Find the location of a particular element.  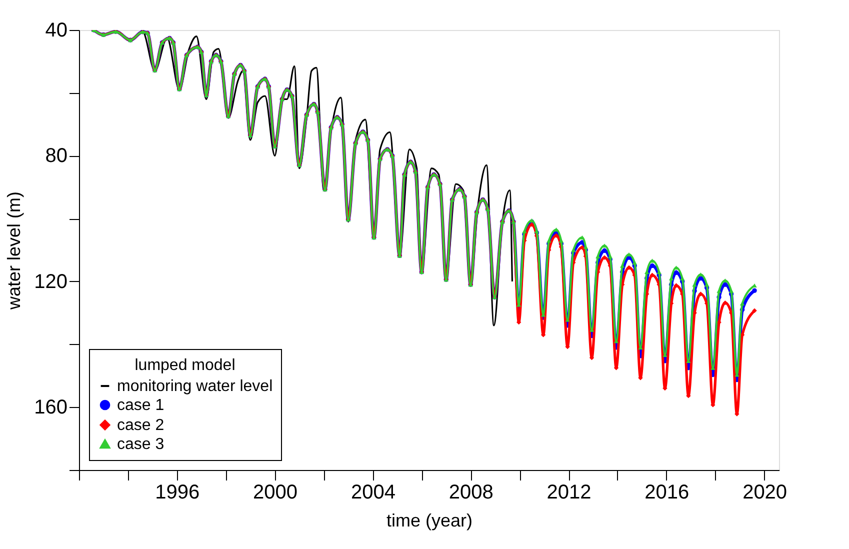

x-tick-label: 2000 is located at coordinates (275, 493).